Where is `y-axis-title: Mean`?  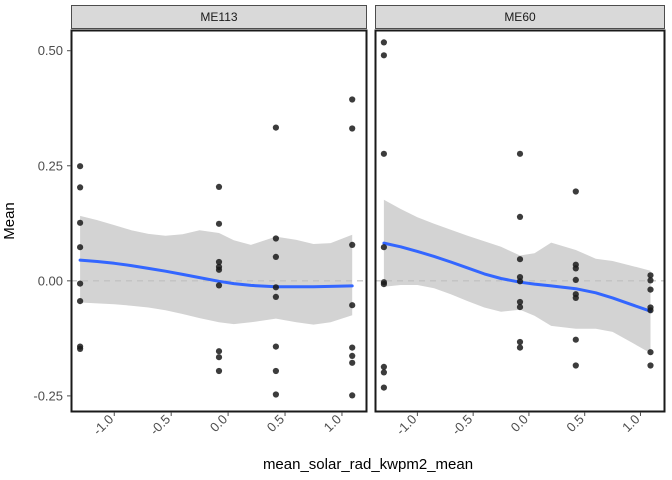 y-axis-title: Mean is located at coordinates (9, 221).